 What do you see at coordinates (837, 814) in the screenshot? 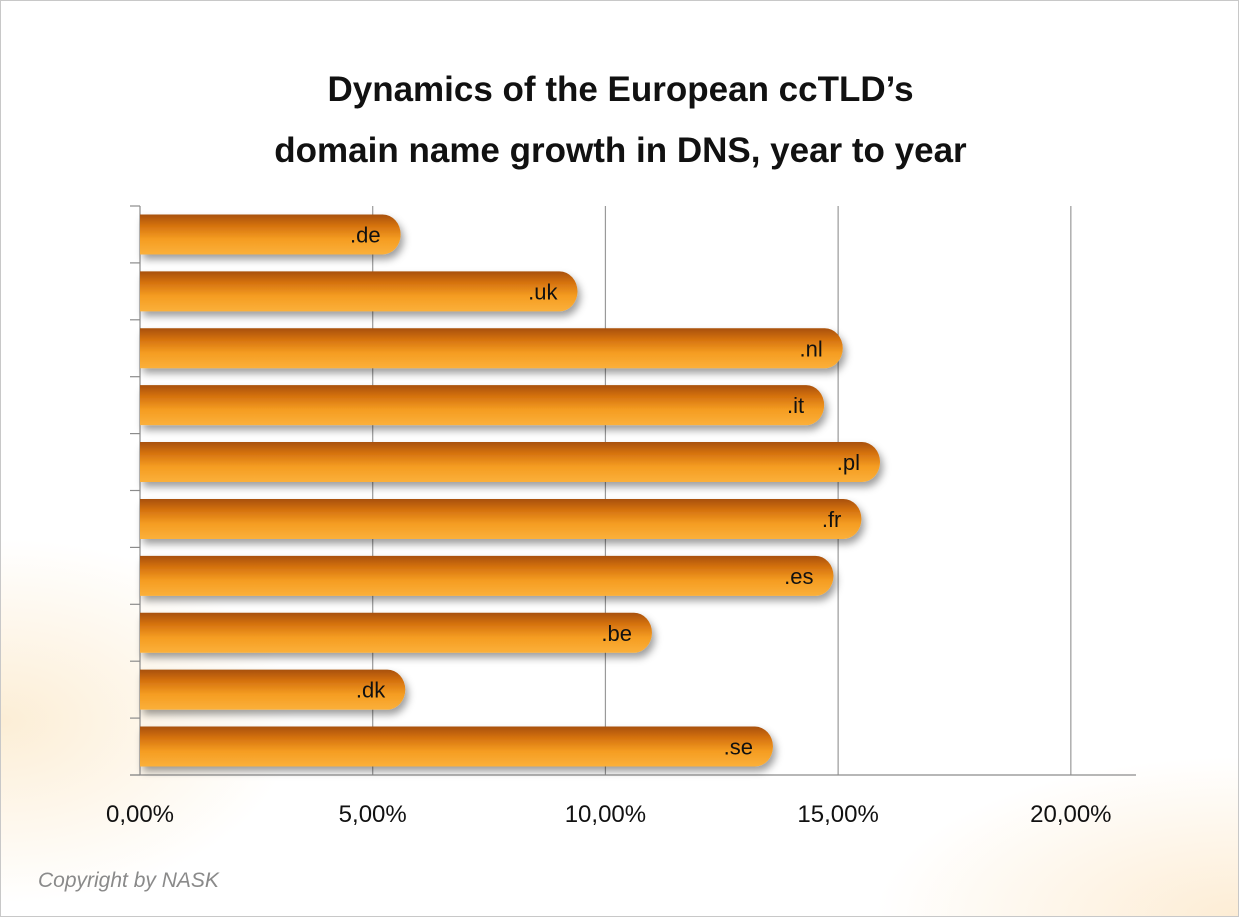
I see `x-tick-label: 15,00%` at bounding box center [837, 814].